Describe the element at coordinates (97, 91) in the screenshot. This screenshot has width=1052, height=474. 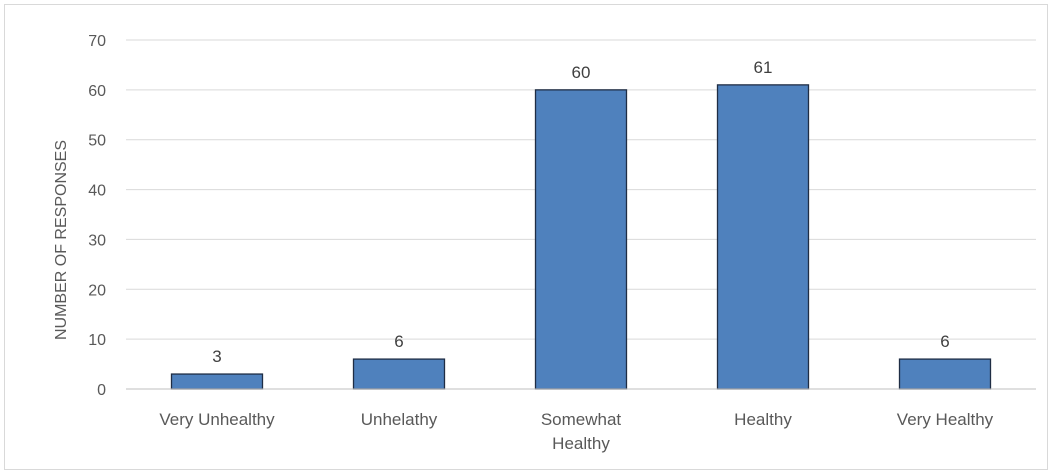
I see `y-tick-label: 60` at that location.